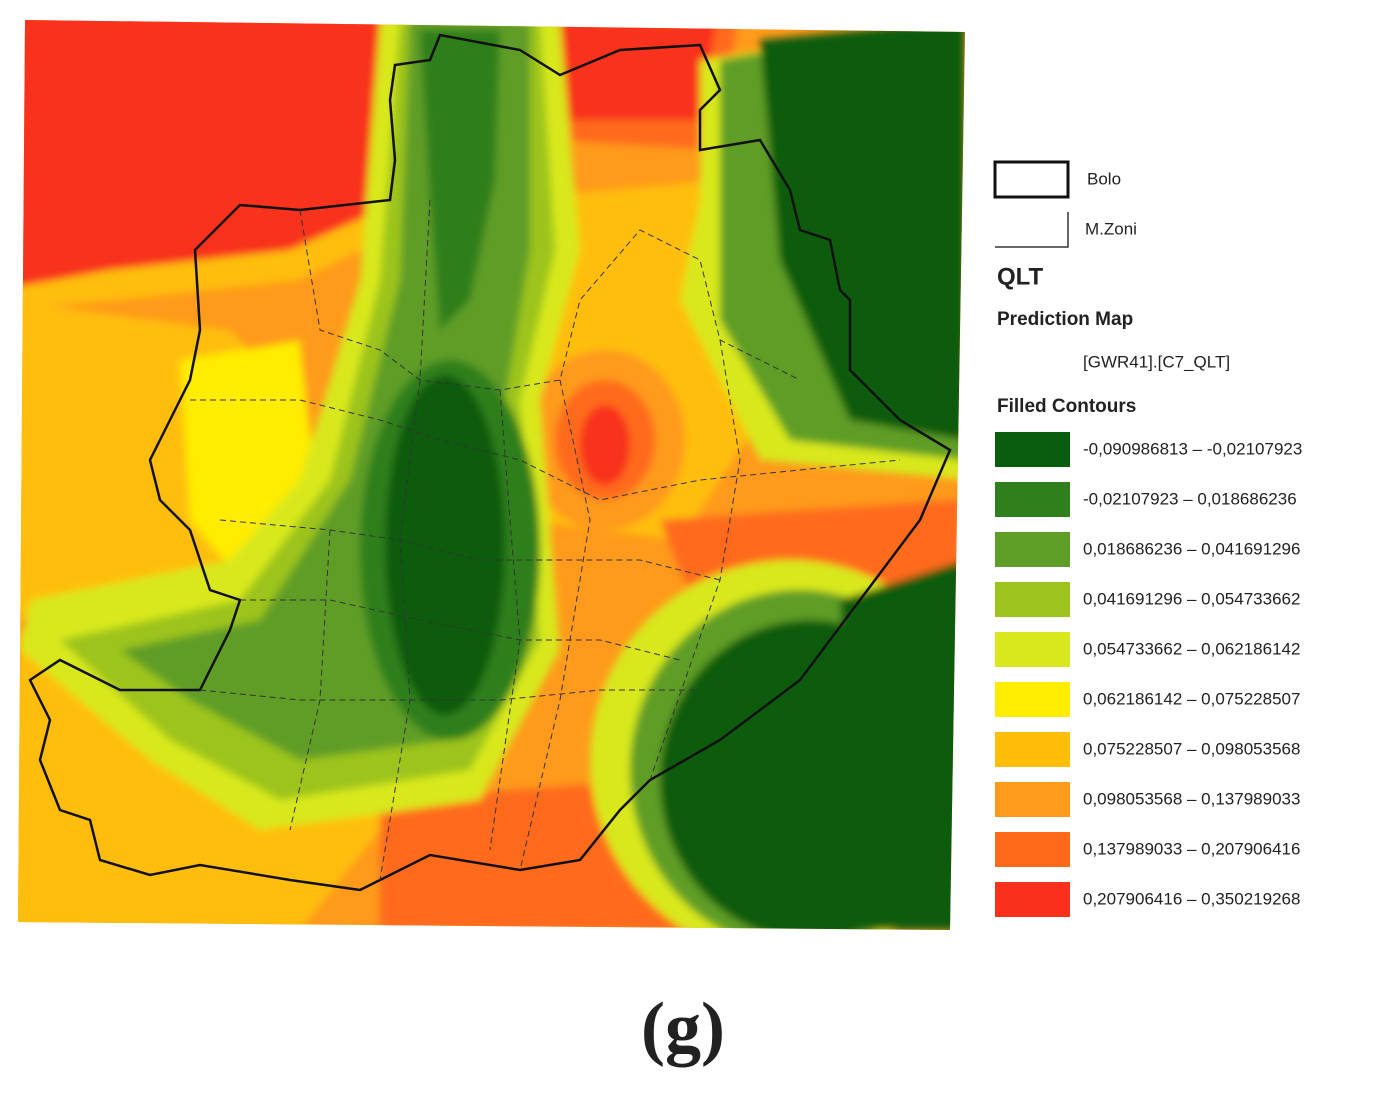 The height and width of the screenshot is (1093, 1384). What do you see at coordinates (1156, 361) in the screenshot?
I see `legend-field: [GWR41].[C7_QLT]` at bounding box center [1156, 361].